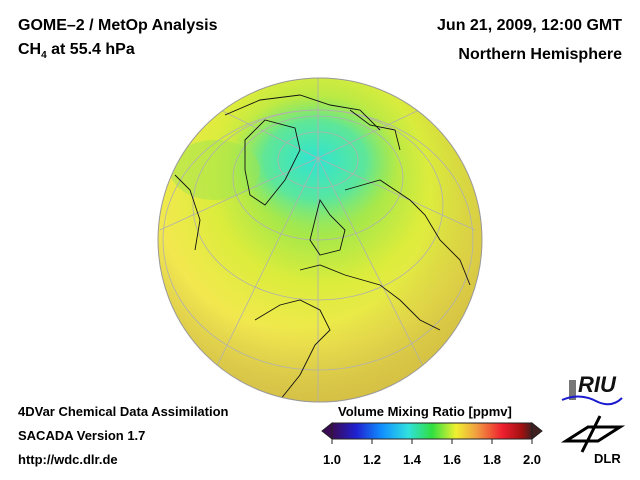 Image resolution: width=640 pixels, height=480 pixels. What do you see at coordinates (529, 25) in the screenshot?
I see `date-label: Jun 21, 2009, 12:00 GMT` at bounding box center [529, 25].